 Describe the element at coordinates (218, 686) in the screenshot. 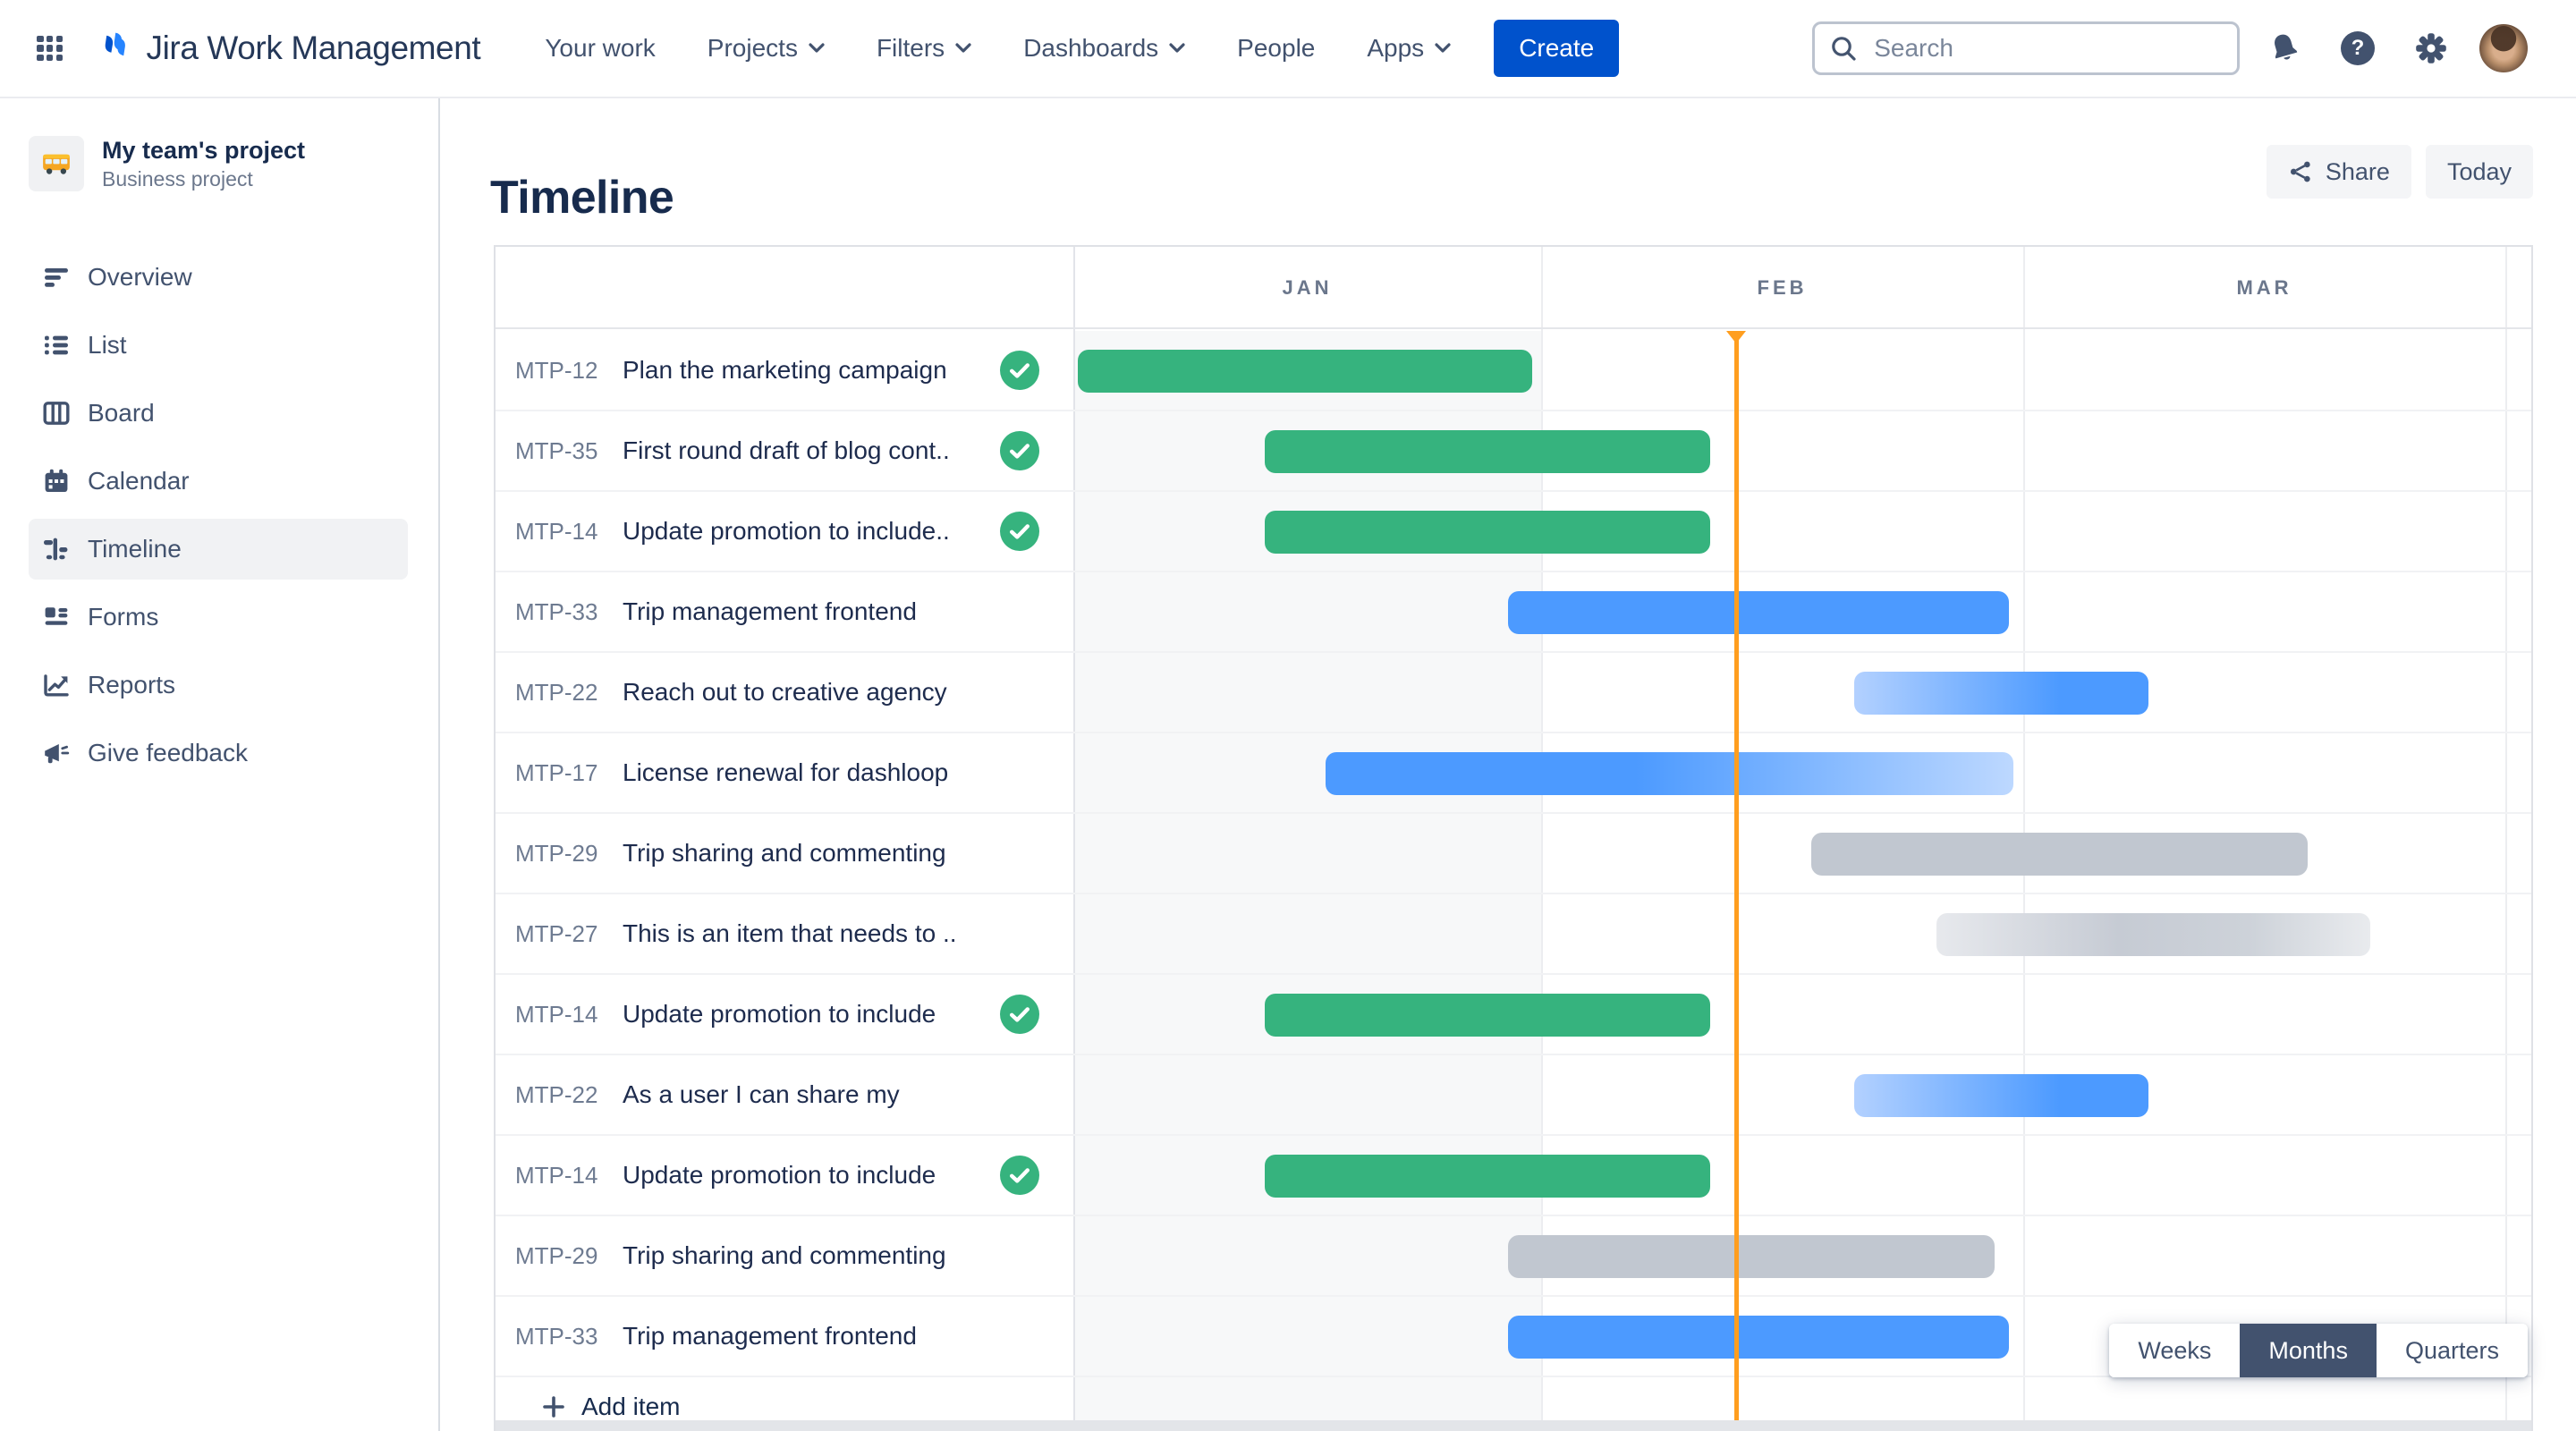

I see `sidebar-item-reports: Reports` at that location.